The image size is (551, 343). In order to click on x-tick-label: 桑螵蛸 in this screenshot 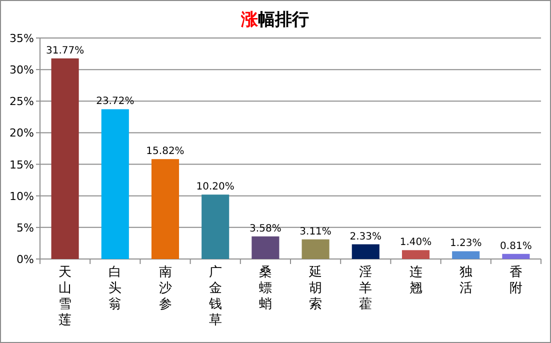, I will do `click(265, 288)`.